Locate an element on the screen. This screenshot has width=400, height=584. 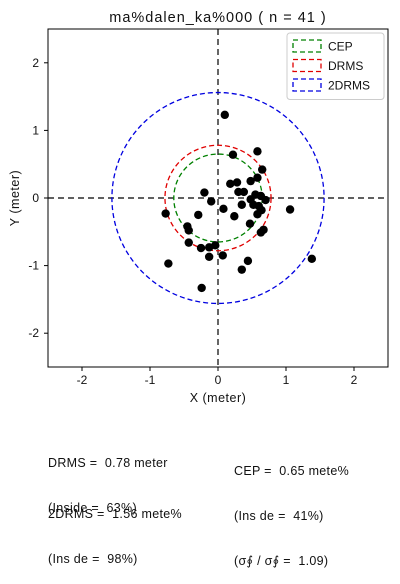
y-tick-label: 2 is located at coordinates (35, 63).